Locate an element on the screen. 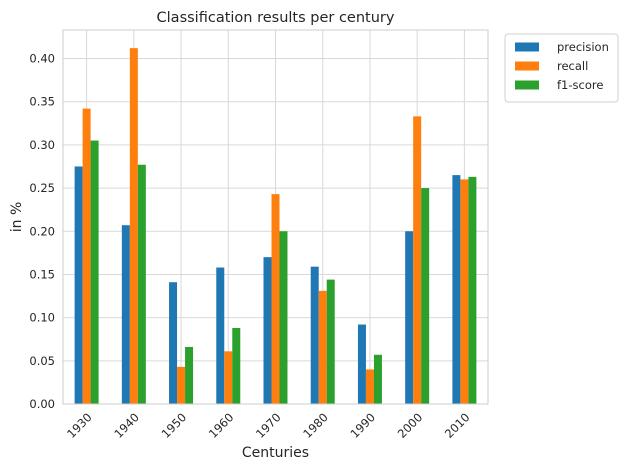 This screenshot has width=627, height=470. legend-label-recall: recall is located at coordinates (572, 66).